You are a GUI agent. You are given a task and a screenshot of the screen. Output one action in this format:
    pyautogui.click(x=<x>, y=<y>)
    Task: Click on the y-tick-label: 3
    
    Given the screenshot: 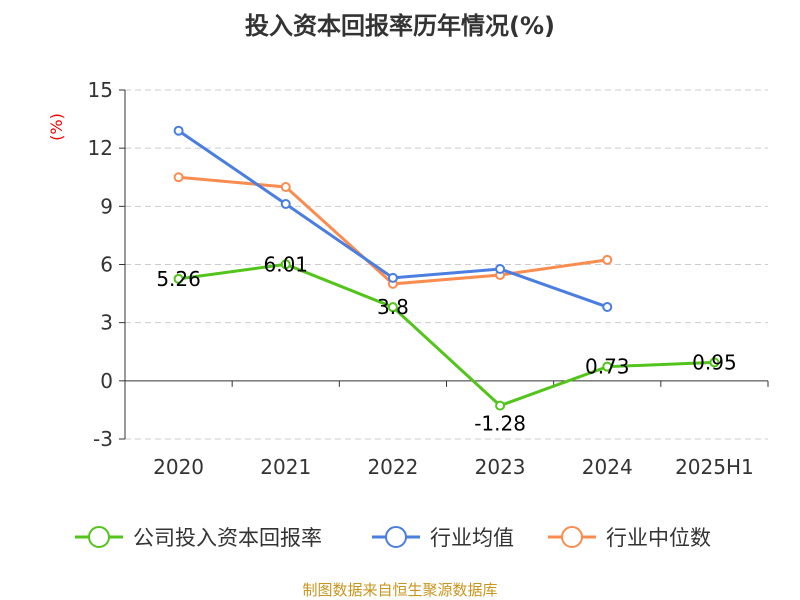 What is the action you would take?
    pyautogui.click(x=106, y=323)
    